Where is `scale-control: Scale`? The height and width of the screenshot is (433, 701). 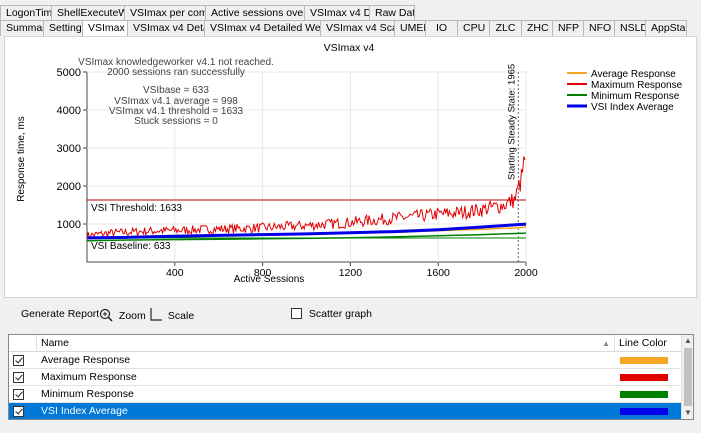
scale-control: Scale is located at coordinates (172, 315).